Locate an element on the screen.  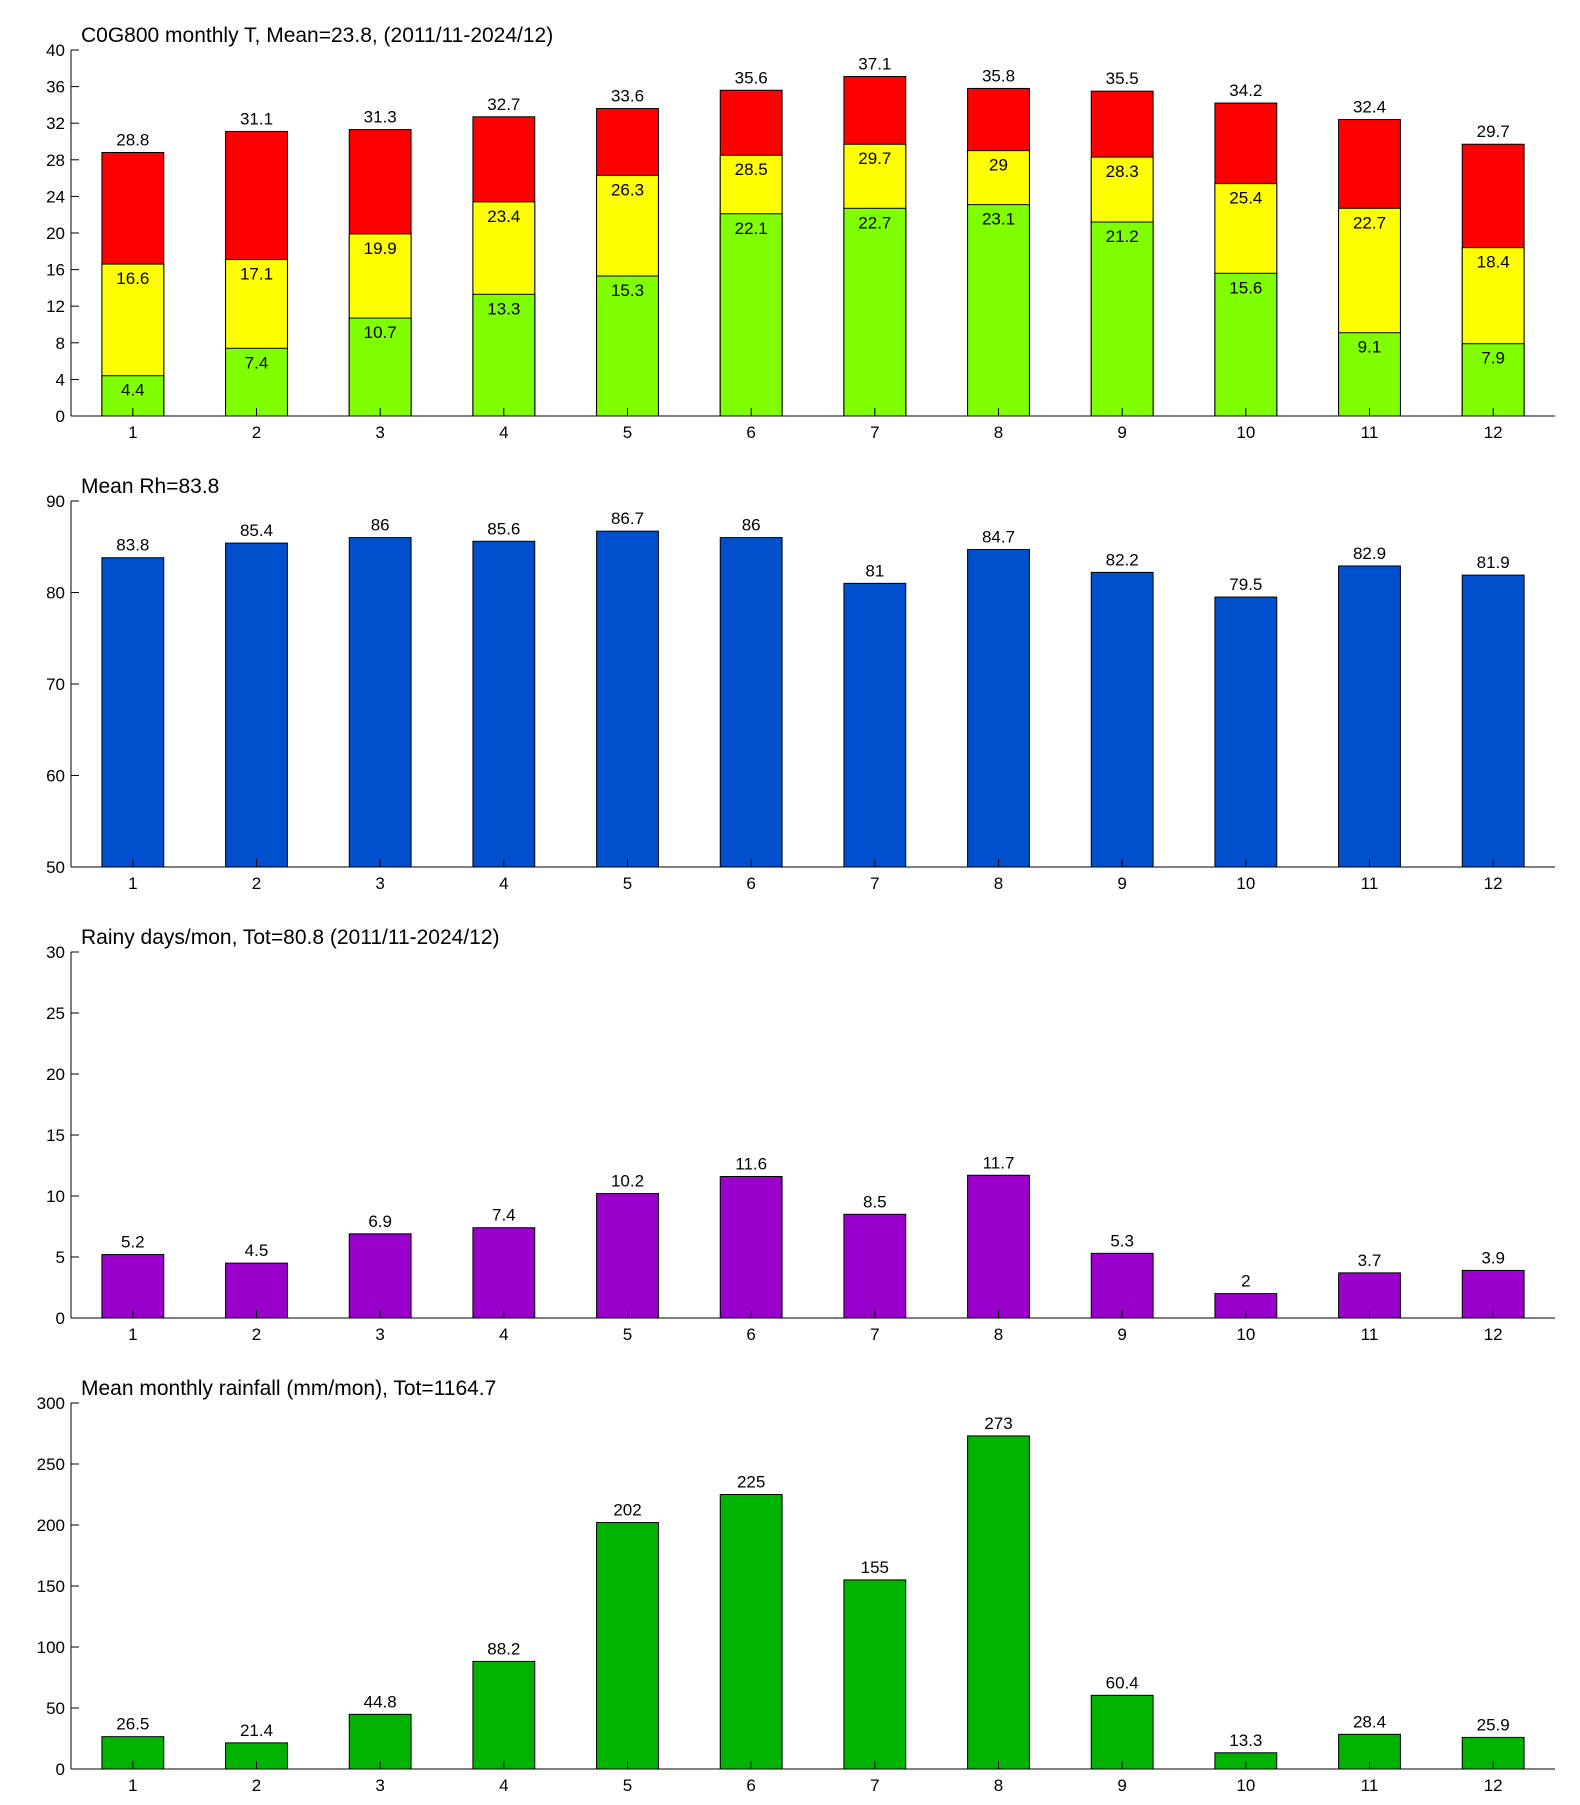
value-label: 88.2 is located at coordinates (503, 1648).